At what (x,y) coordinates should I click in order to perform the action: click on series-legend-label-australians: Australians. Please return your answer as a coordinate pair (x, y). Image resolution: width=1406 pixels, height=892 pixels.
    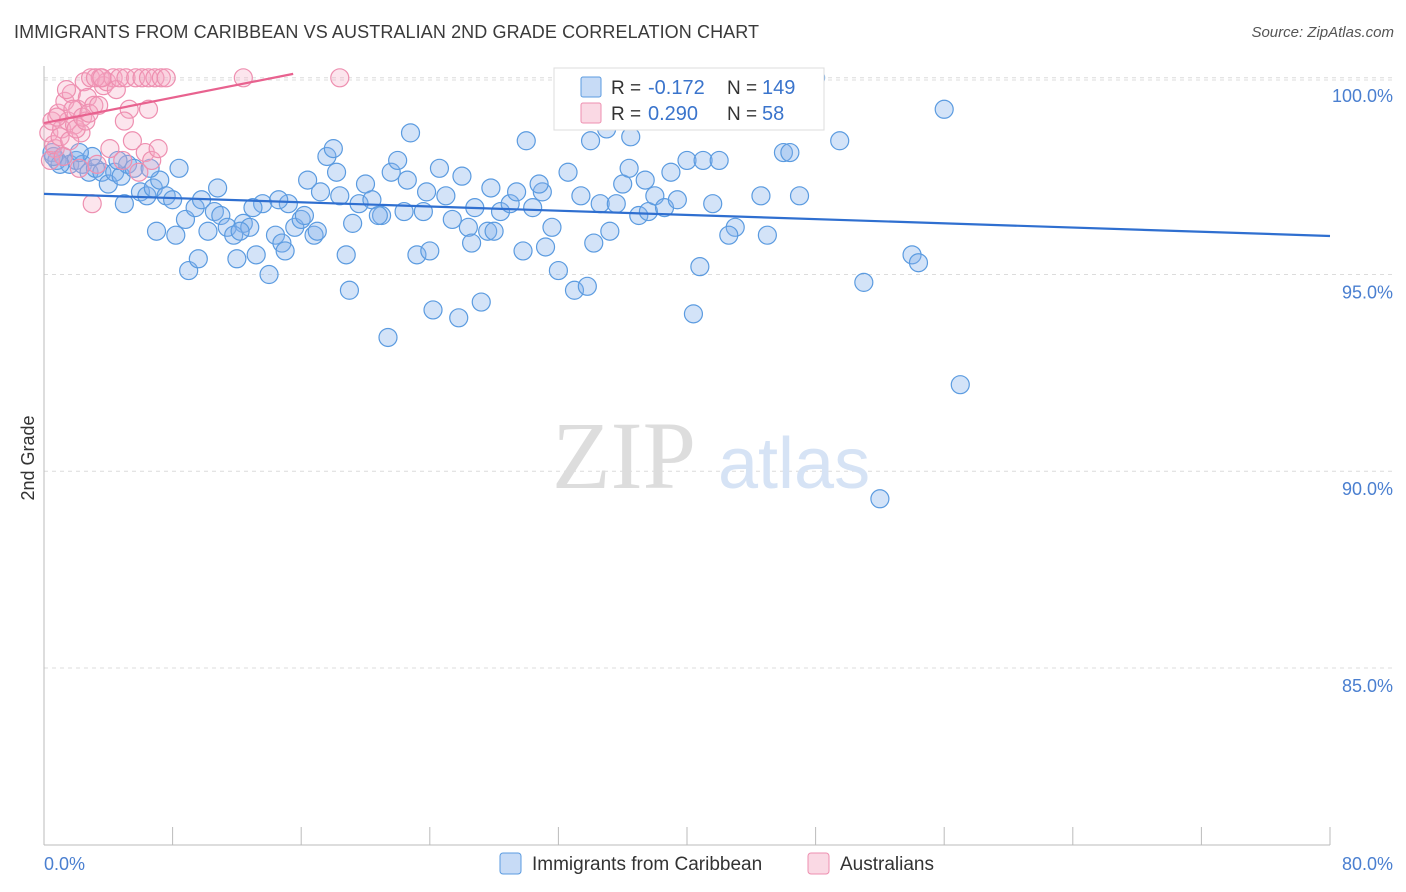
    Looking at the image, I should click on (887, 864).